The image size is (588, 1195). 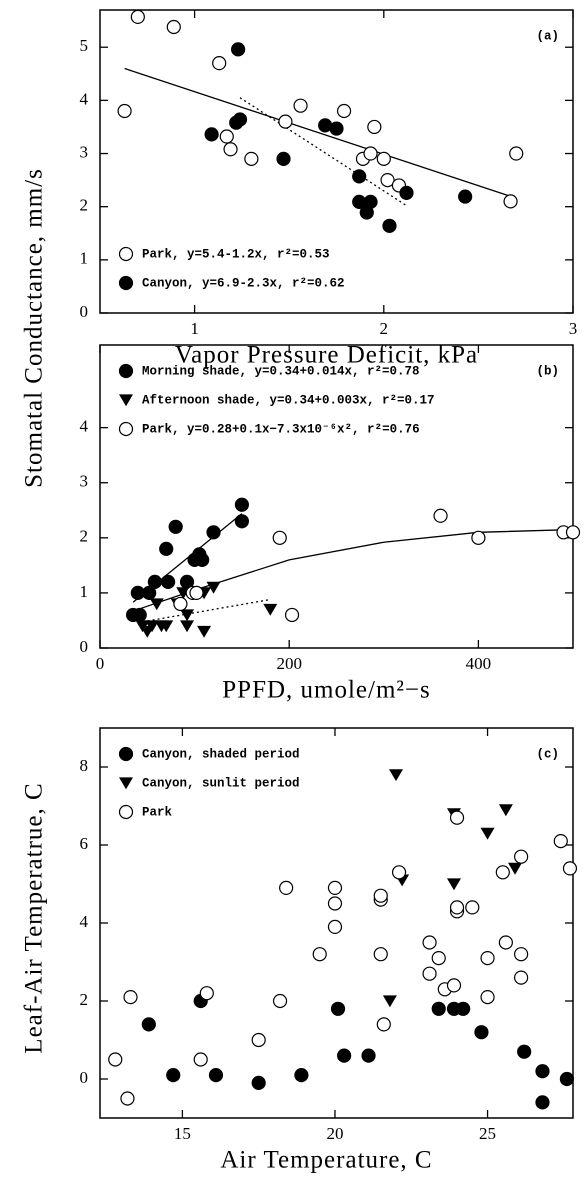 I want to click on legend-label: Park, y=5.4-1.2x, r²=0.53, so click(x=236, y=254).